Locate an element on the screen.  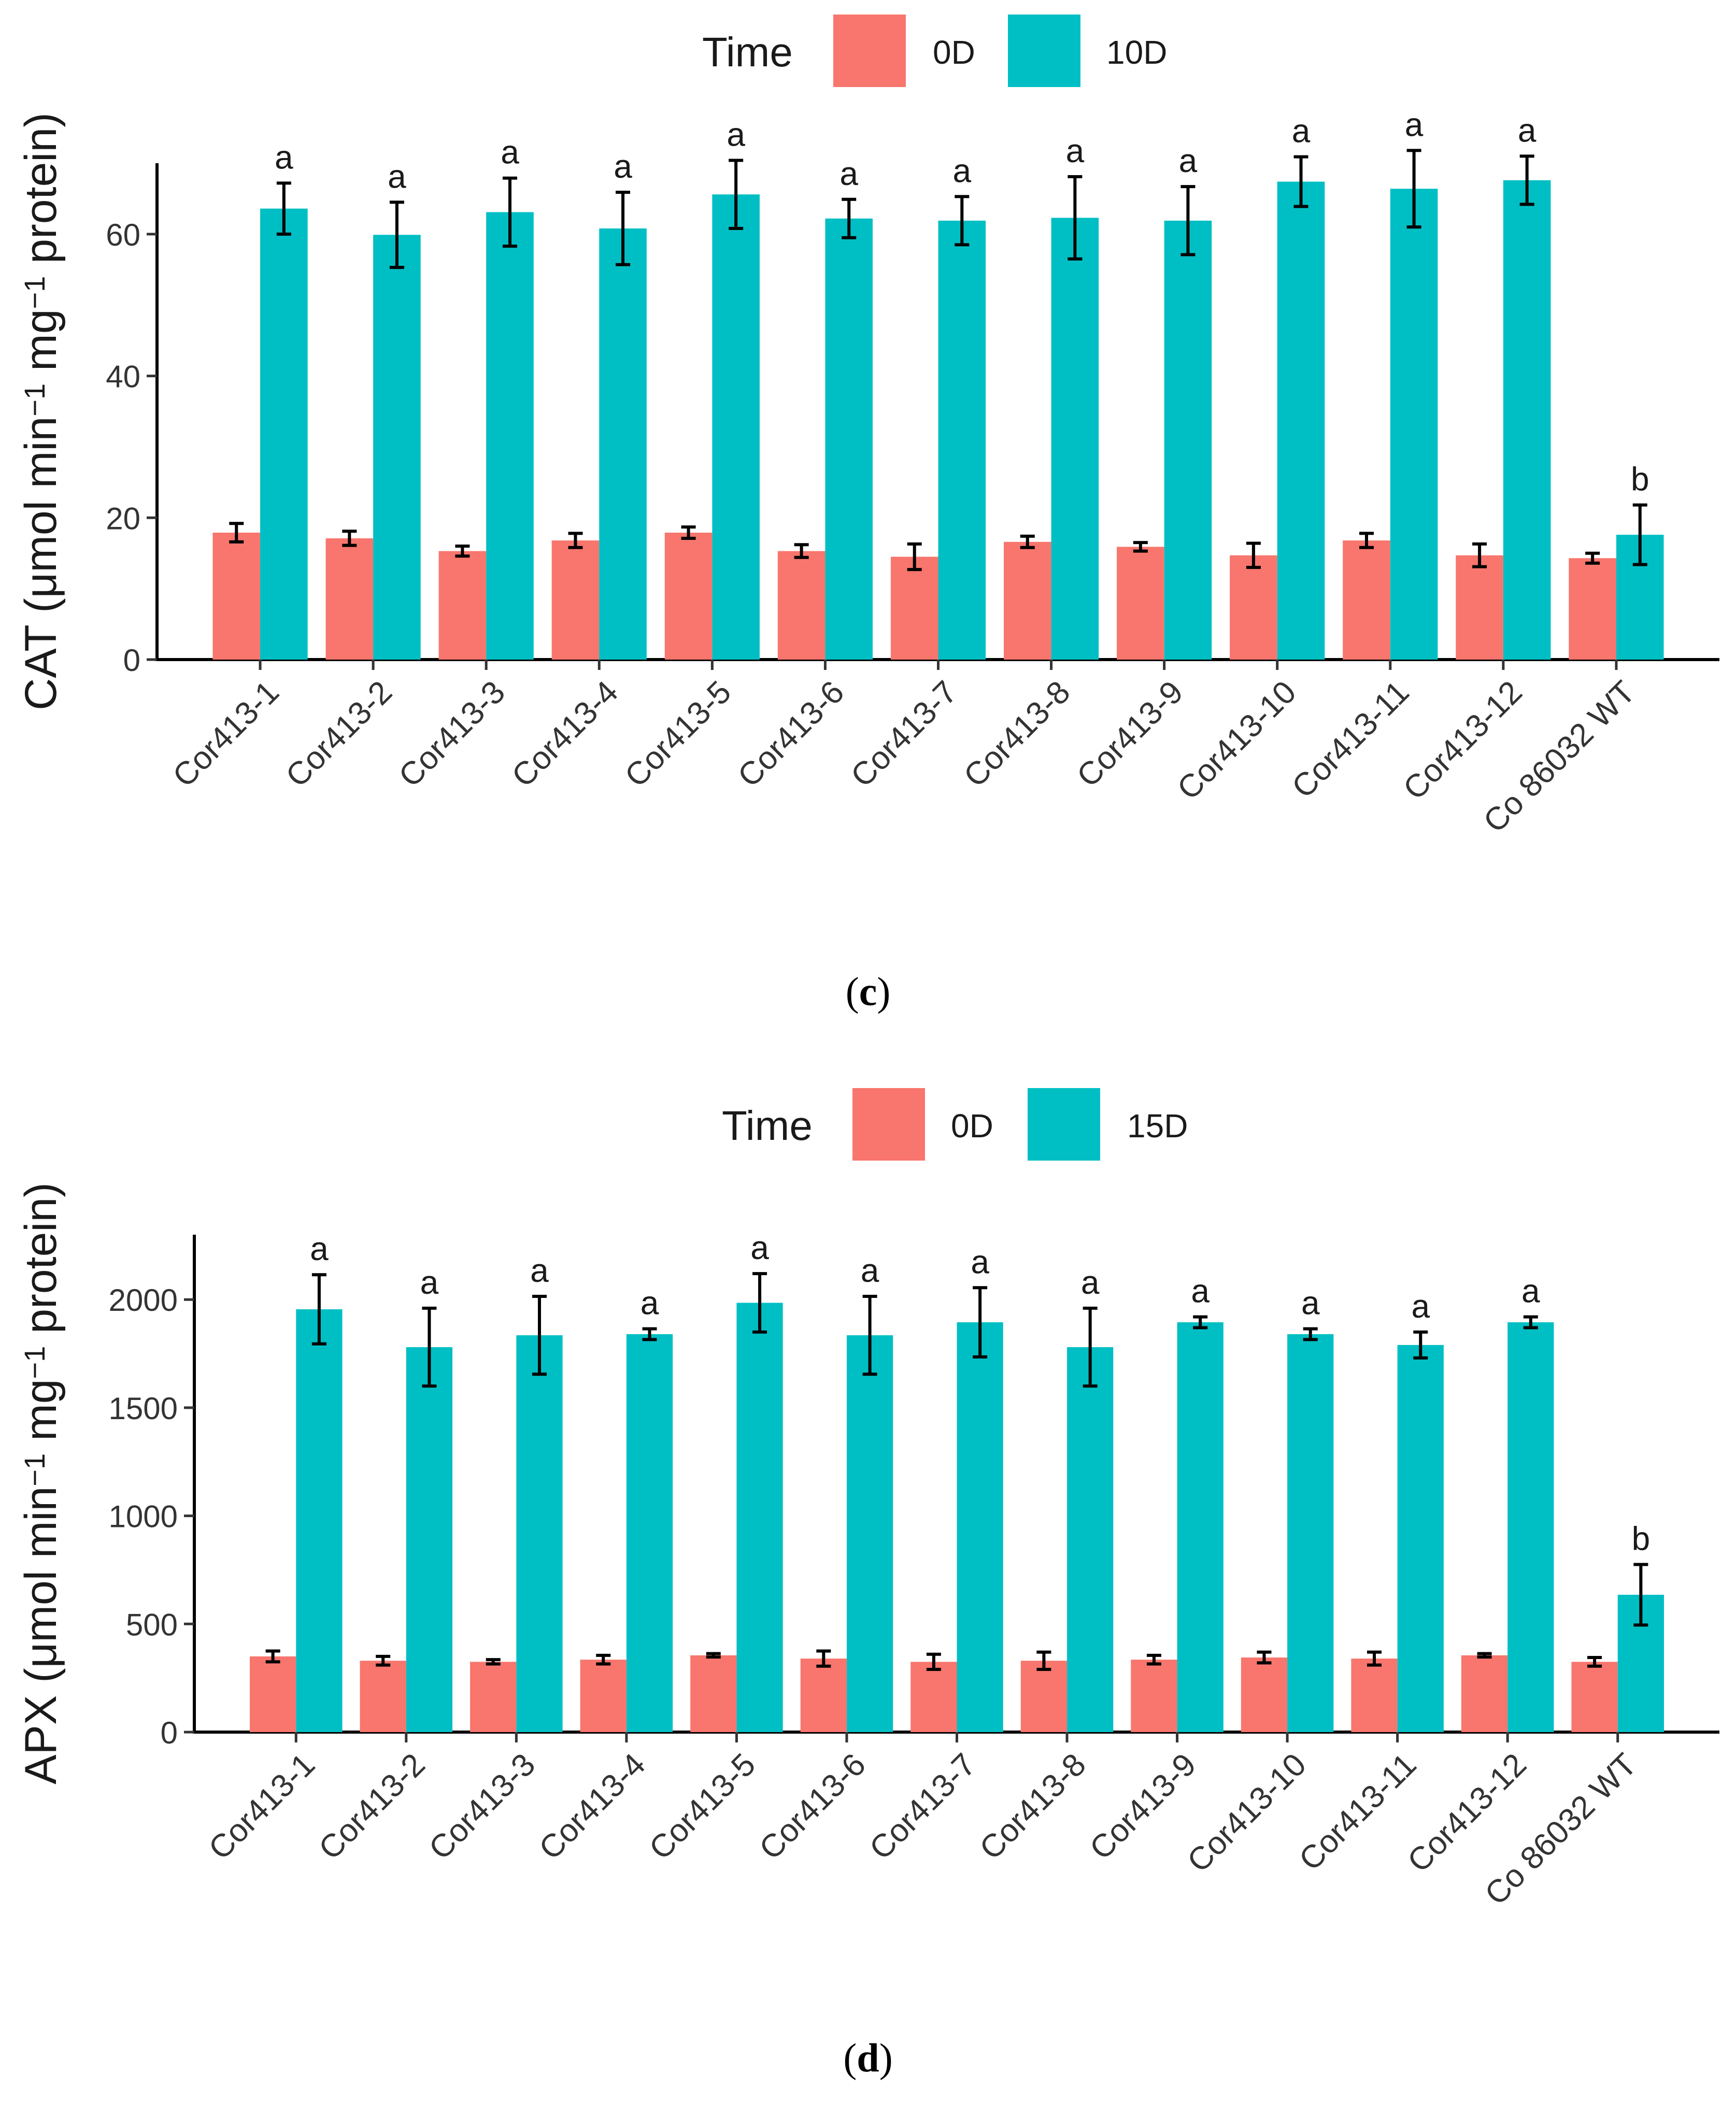
x-tick-label: Cor413-8 is located at coordinates (1017, 734).